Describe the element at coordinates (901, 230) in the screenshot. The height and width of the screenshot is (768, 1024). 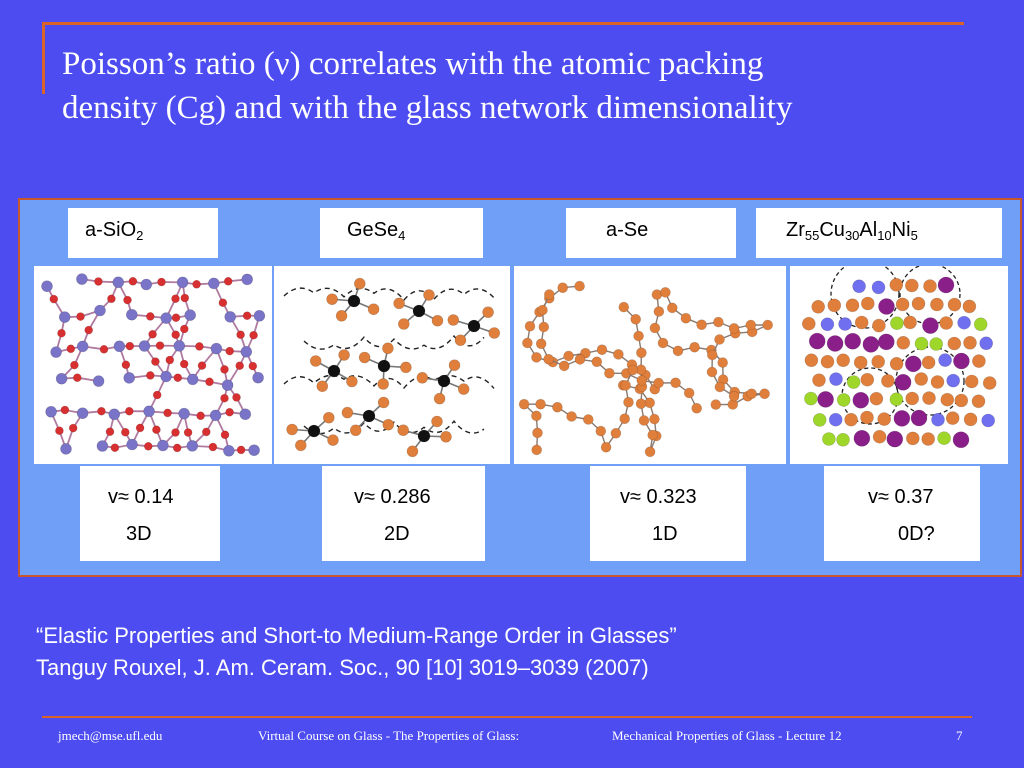
I see `label-text: Ni` at that location.